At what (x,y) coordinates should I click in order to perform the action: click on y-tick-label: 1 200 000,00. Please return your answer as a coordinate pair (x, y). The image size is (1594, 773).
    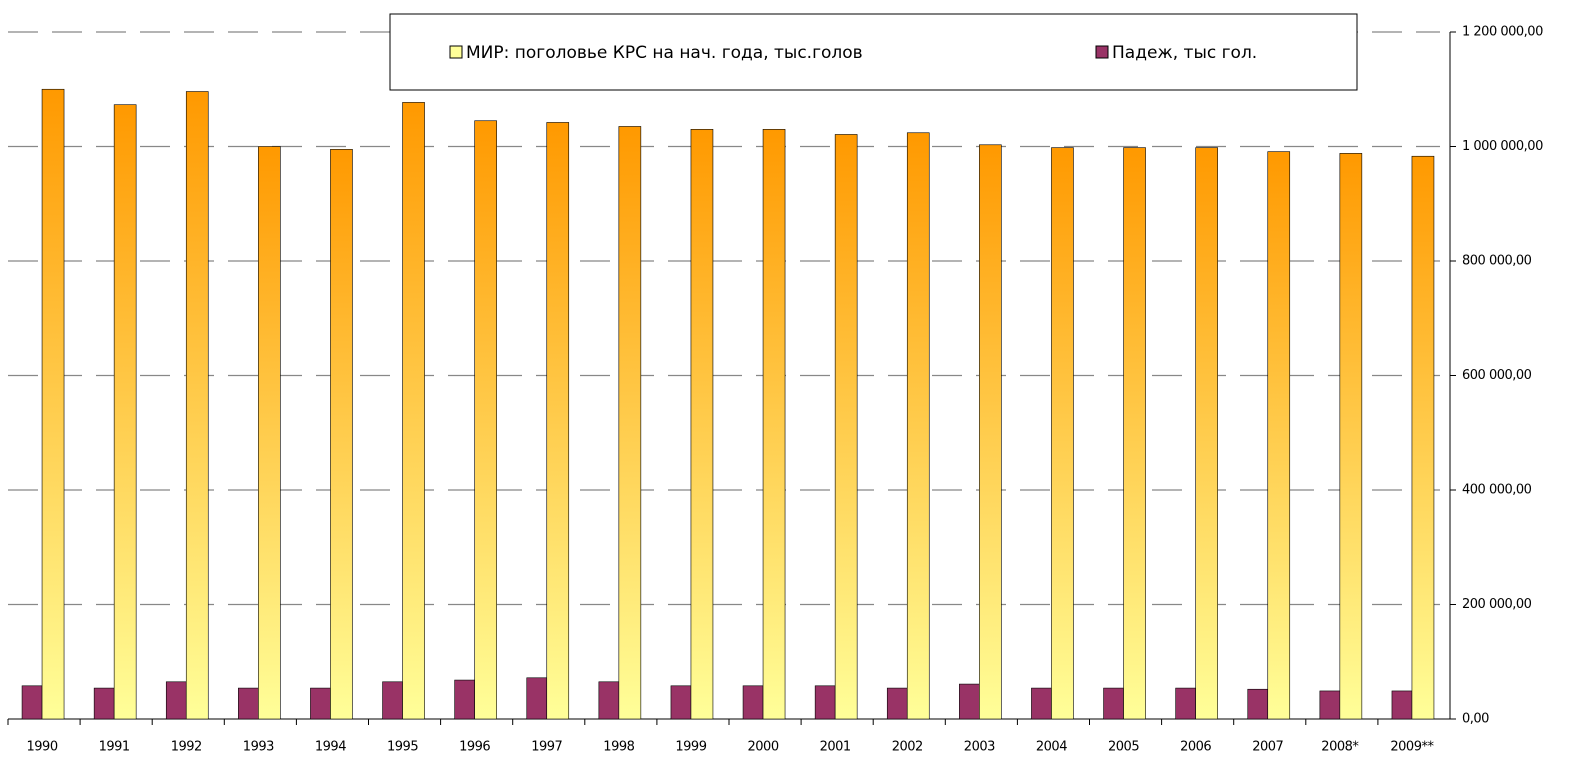
    Looking at the image, I should click on (1502, 32).